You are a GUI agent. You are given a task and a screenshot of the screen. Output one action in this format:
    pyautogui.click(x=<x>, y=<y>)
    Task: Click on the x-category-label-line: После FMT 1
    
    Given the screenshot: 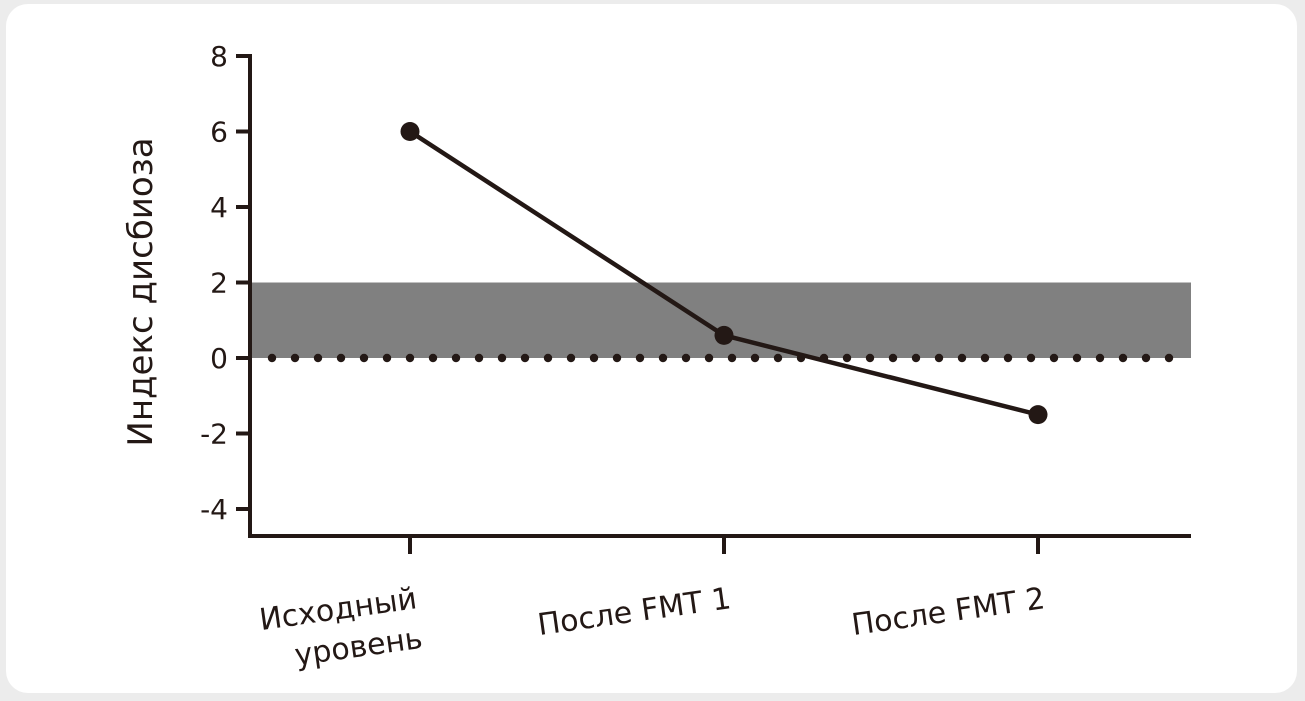 What is the action you would take?
    pyautogui.click(x=634, y=612)
    